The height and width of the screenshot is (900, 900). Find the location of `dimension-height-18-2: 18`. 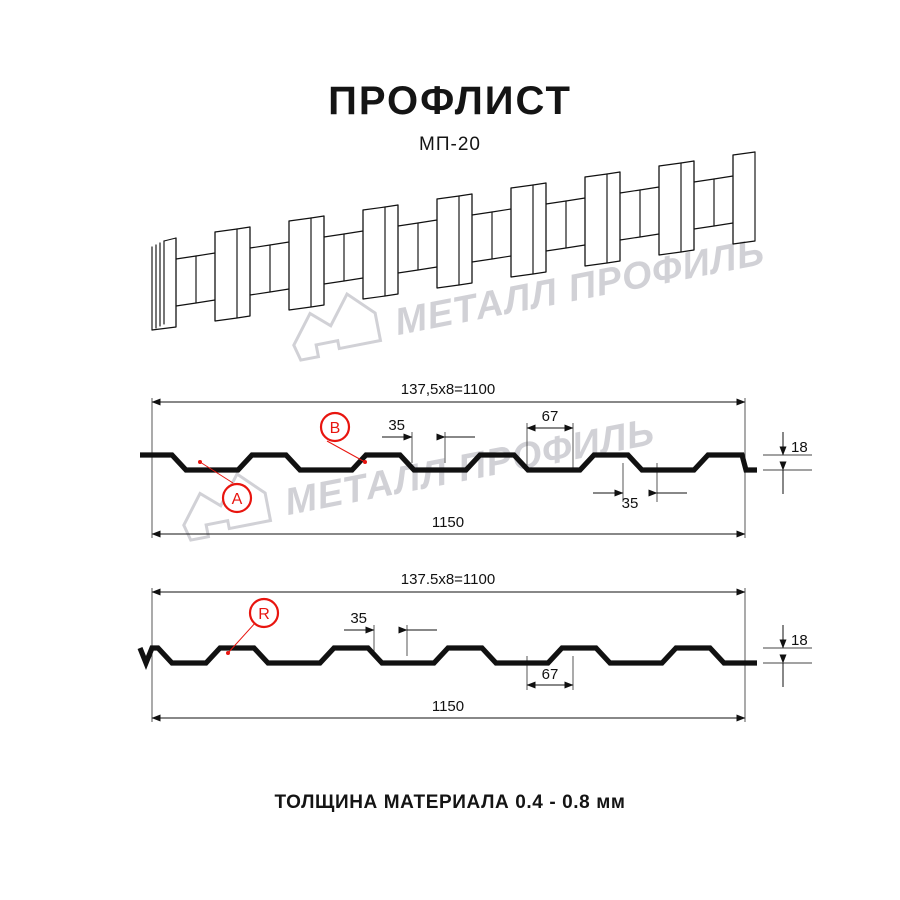

dimension-height-18-2: 18 is located at coordinates (793, 656).